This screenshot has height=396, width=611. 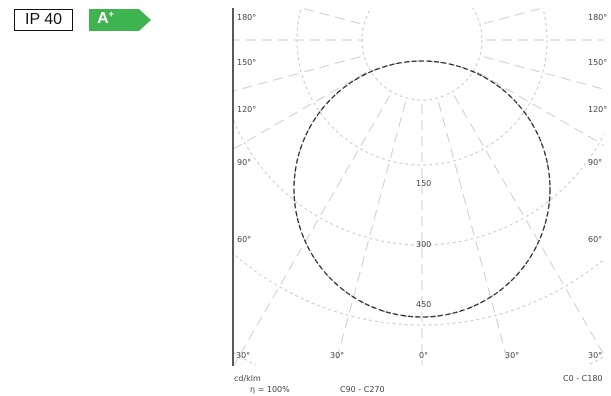 I want to click on energy-class-badge: A+, so click(x=120, y=20).